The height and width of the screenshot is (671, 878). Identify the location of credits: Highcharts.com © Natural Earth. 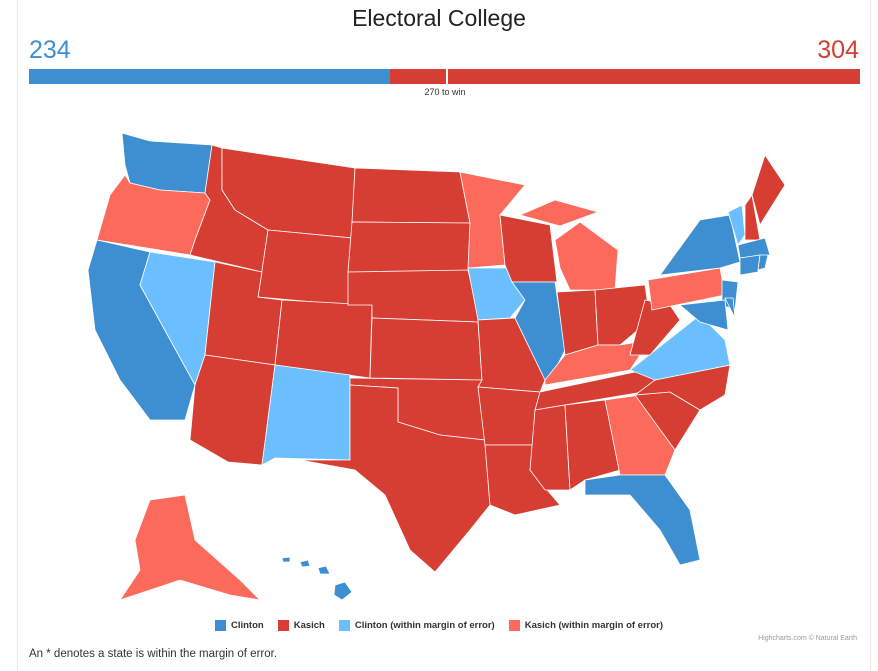
(807, 638).